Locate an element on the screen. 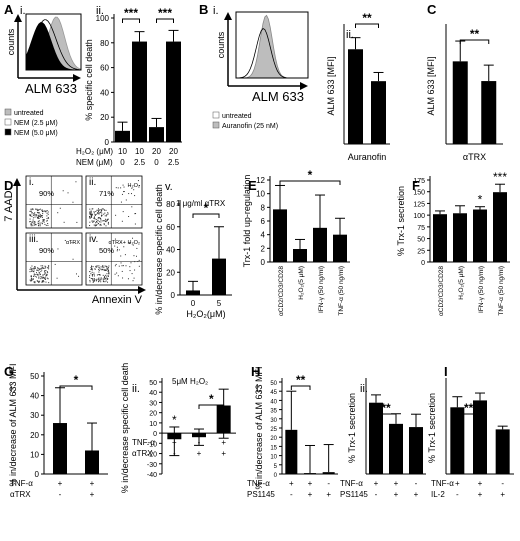  chart-c: ** αTRX ALM 633 [MFI] C is located at coordinates (464, 82).